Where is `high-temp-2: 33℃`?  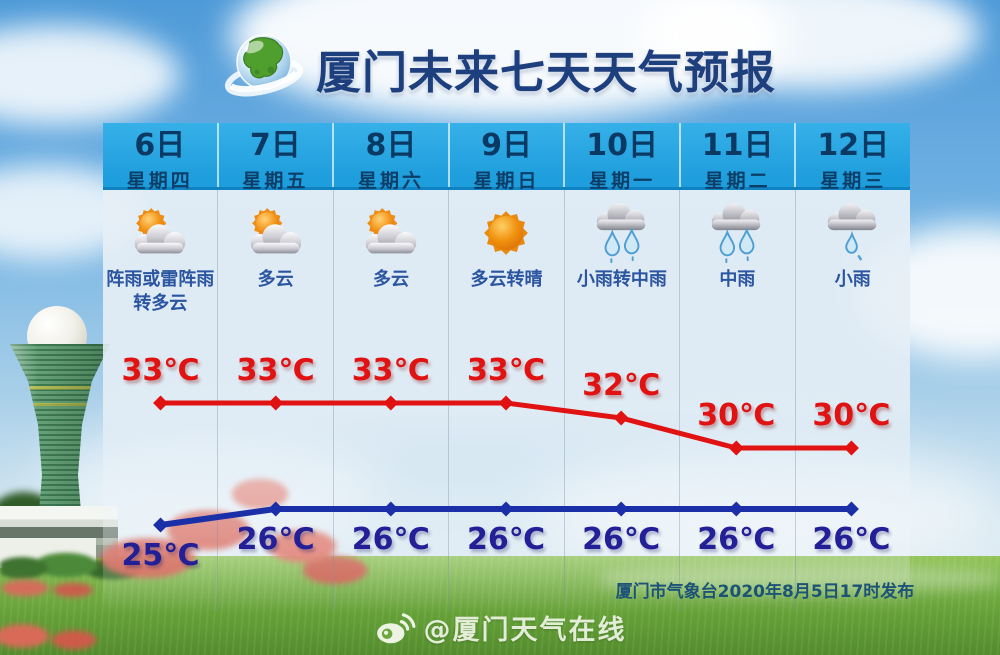
high-temp-2: 33℃ is located at coordinates (275, 370).